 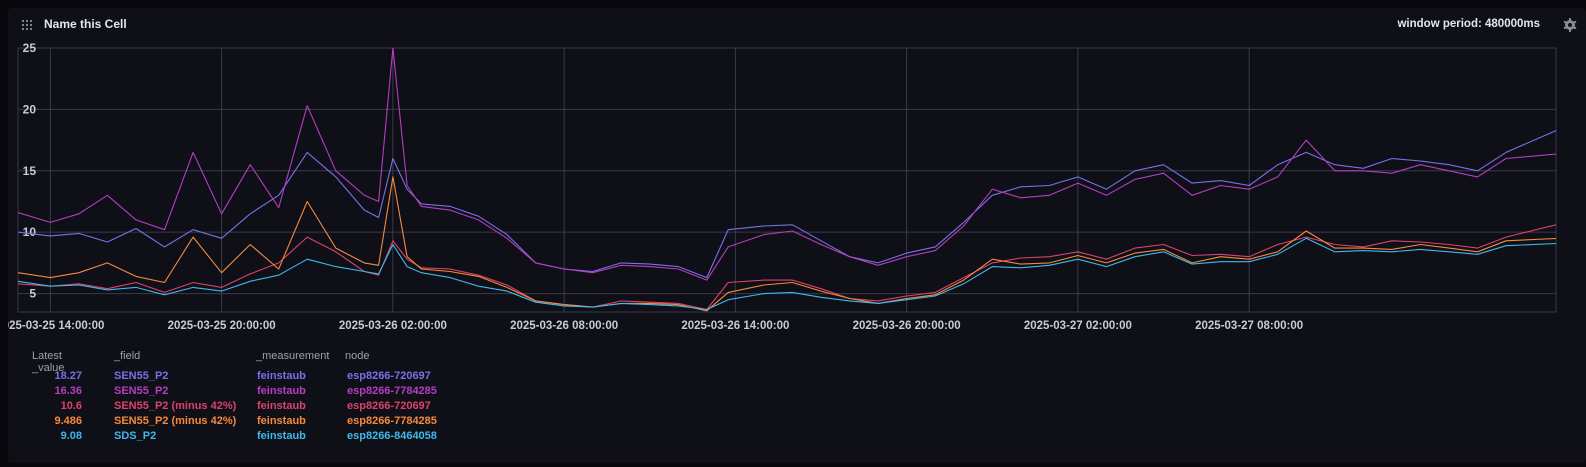 I want to click on x-tick-label: 2025-03-25 14:00:00, so click(x=56, y=326).